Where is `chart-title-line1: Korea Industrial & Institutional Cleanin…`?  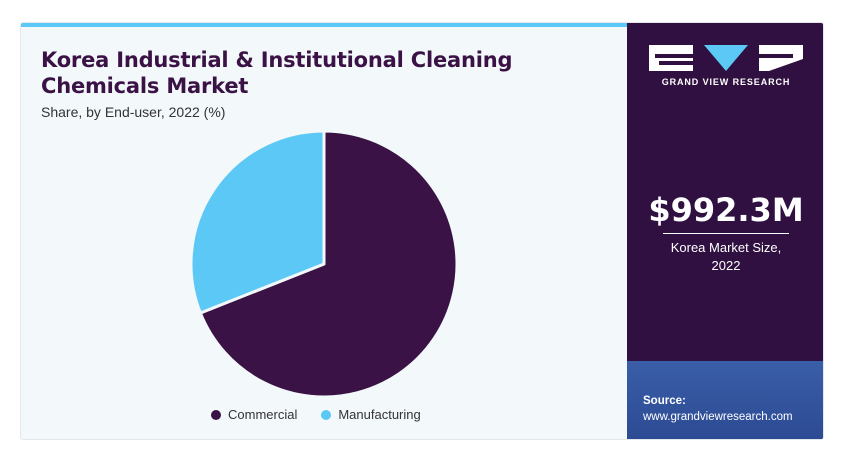 chart-title-line1: Korea Industrial & Institutional Cleanin… is located at coordinates (277, 60).